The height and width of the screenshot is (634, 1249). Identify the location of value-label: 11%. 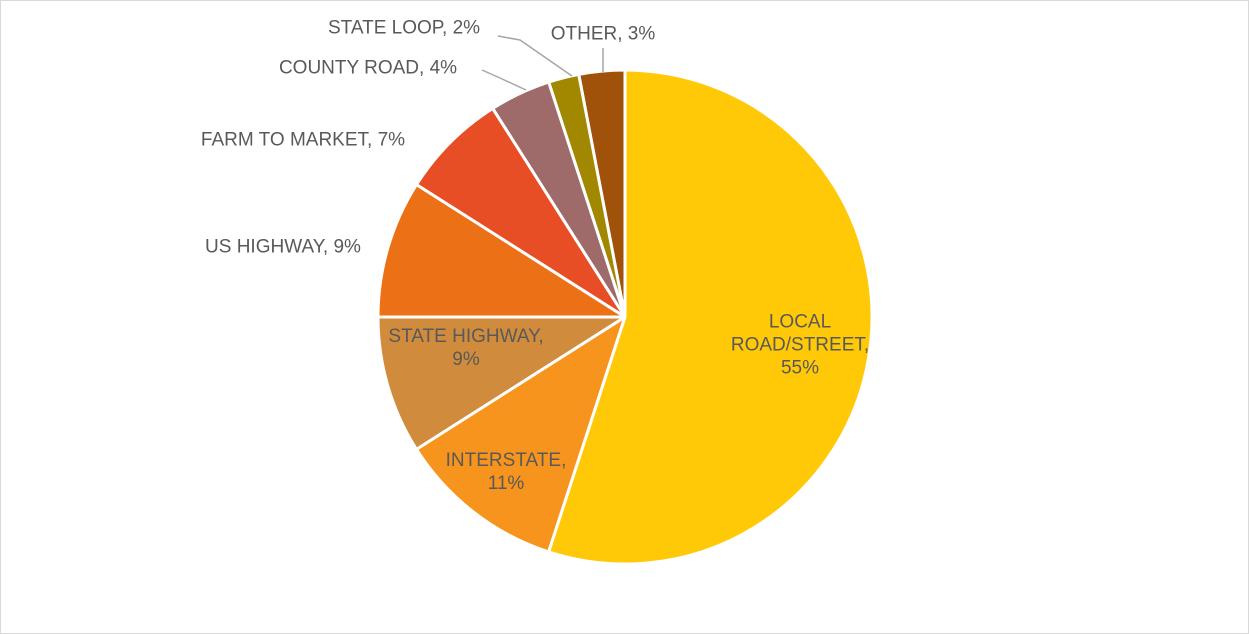
(506, 483).